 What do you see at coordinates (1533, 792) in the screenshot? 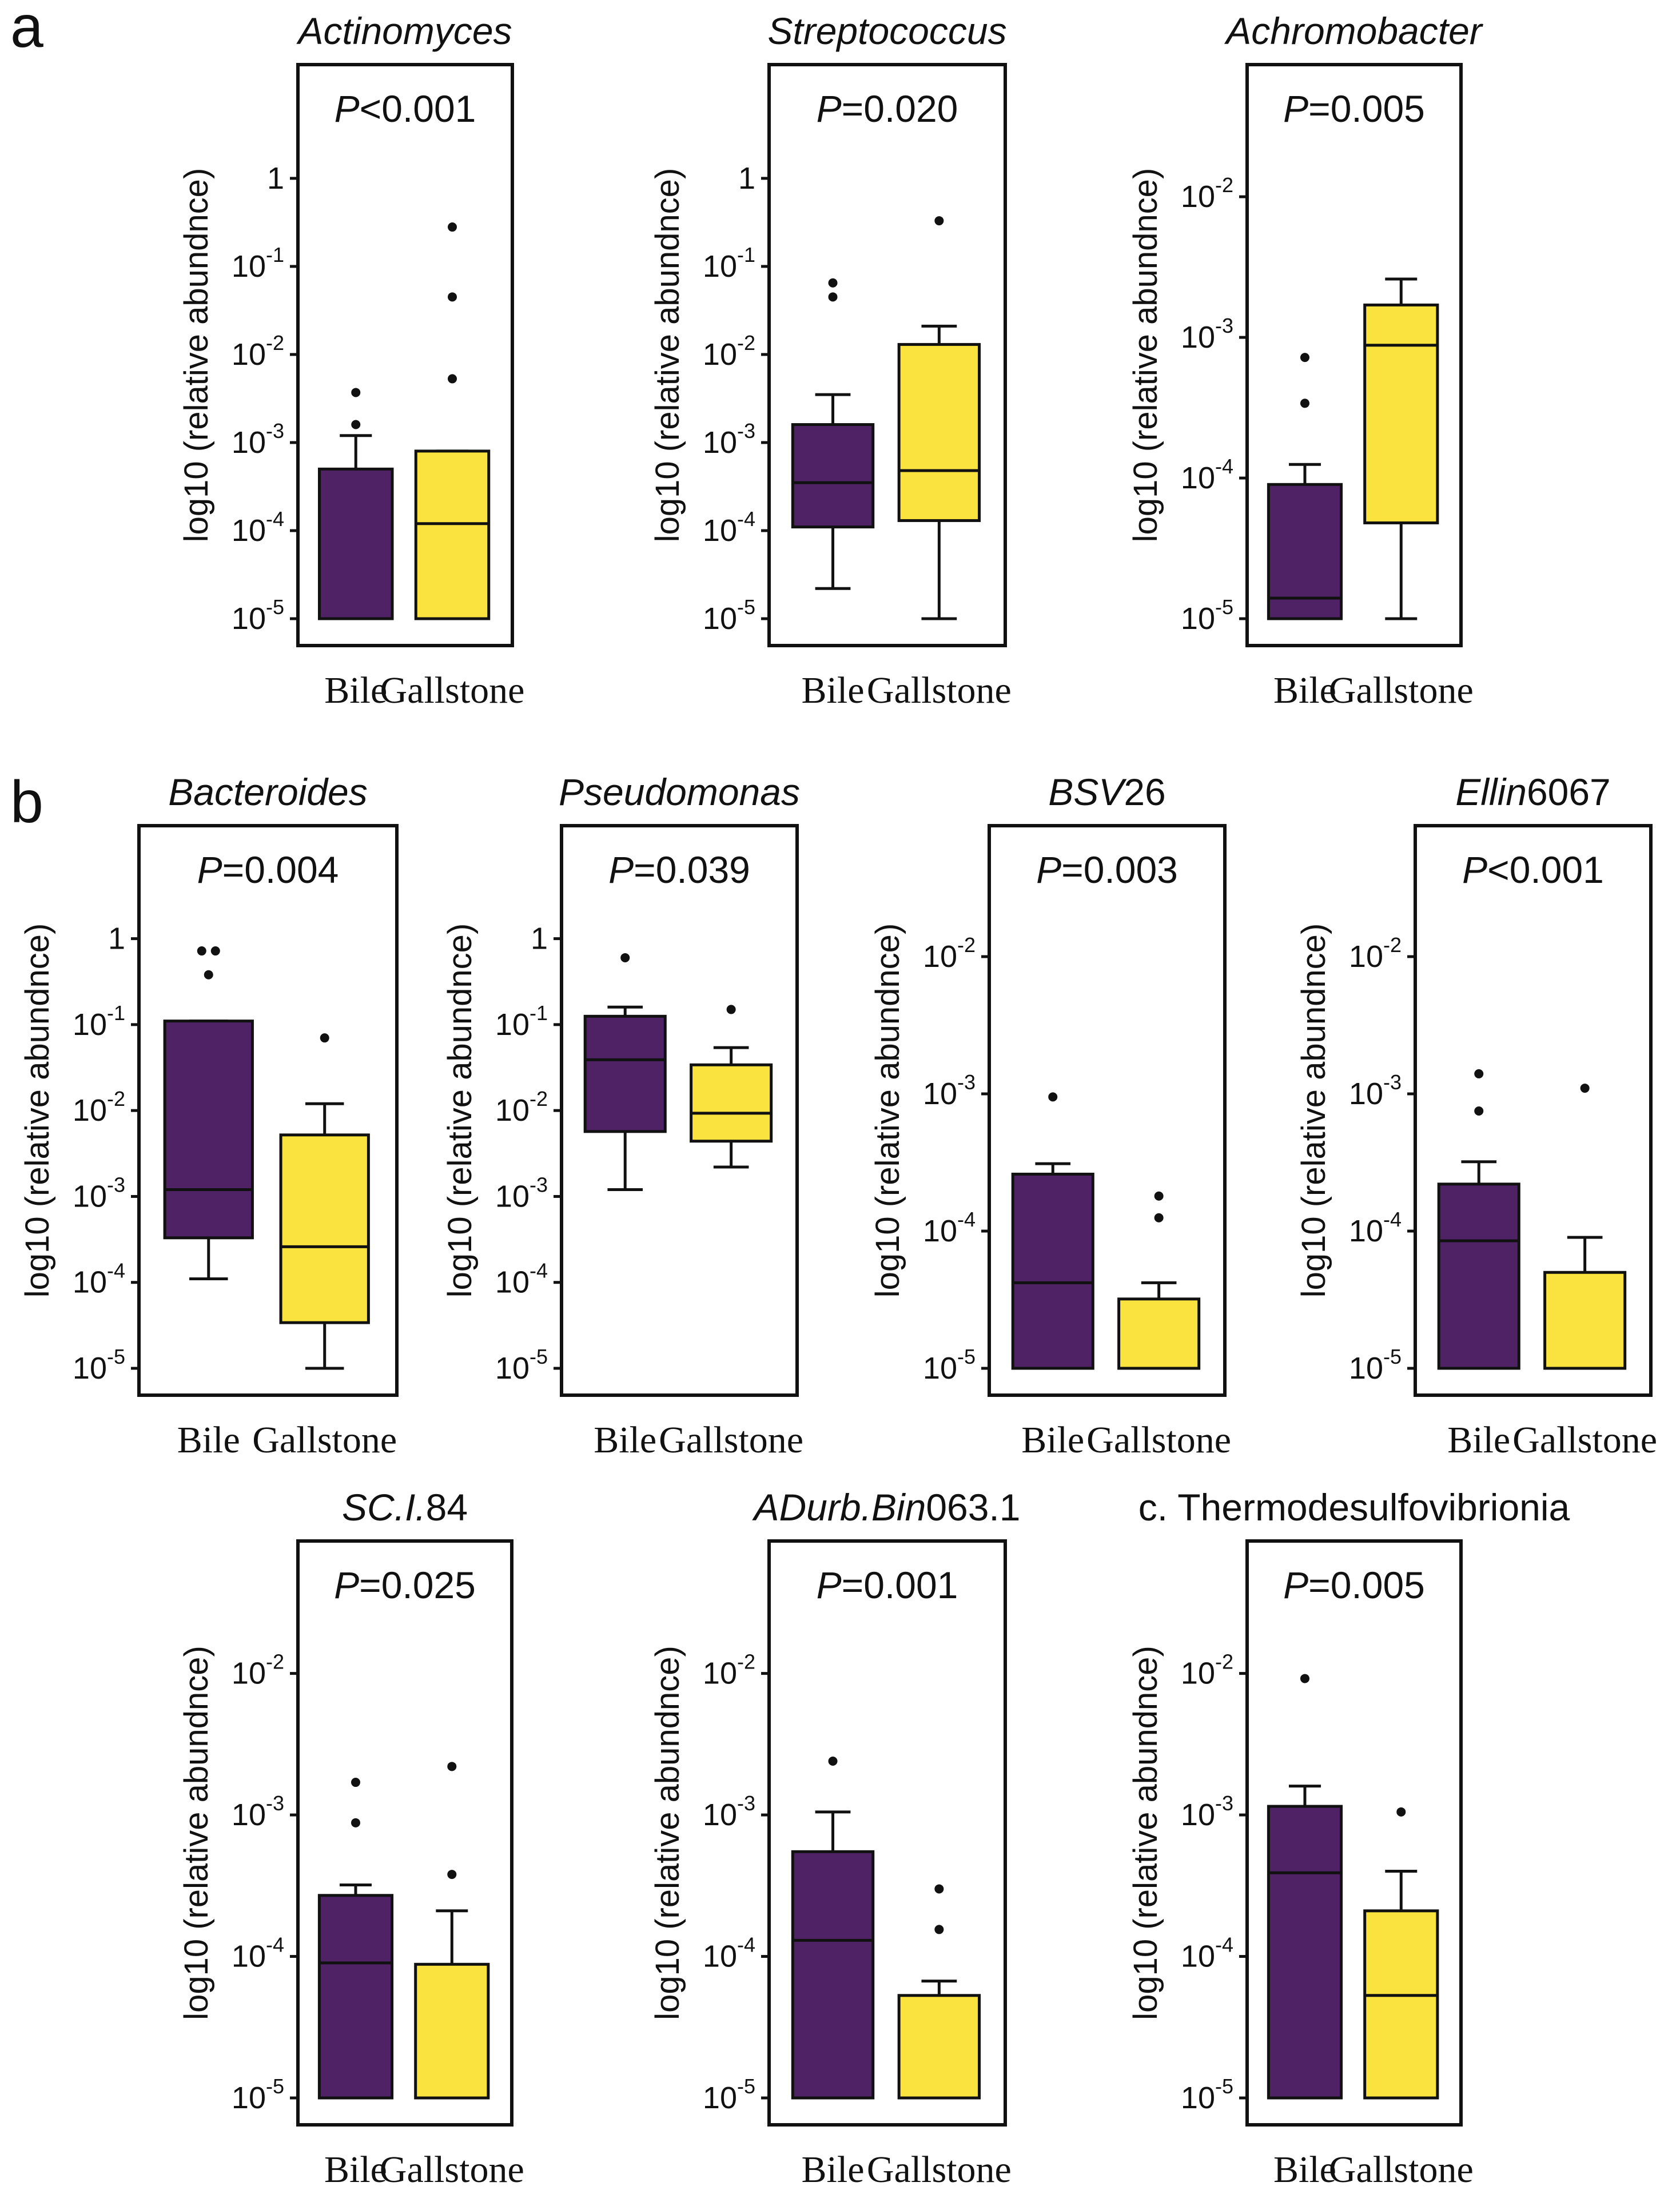
I see `chart-title: Ellin6067` at bounding box center [1533, 792].